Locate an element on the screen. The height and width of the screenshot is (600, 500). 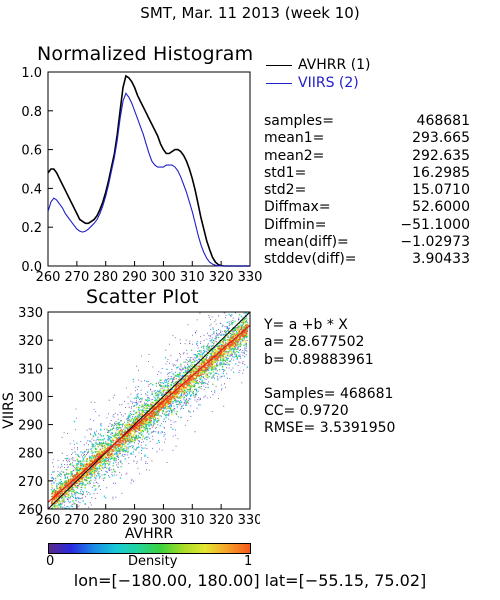
fit-correlation: CC= 0.9720 is located at coordinates (306, 411).